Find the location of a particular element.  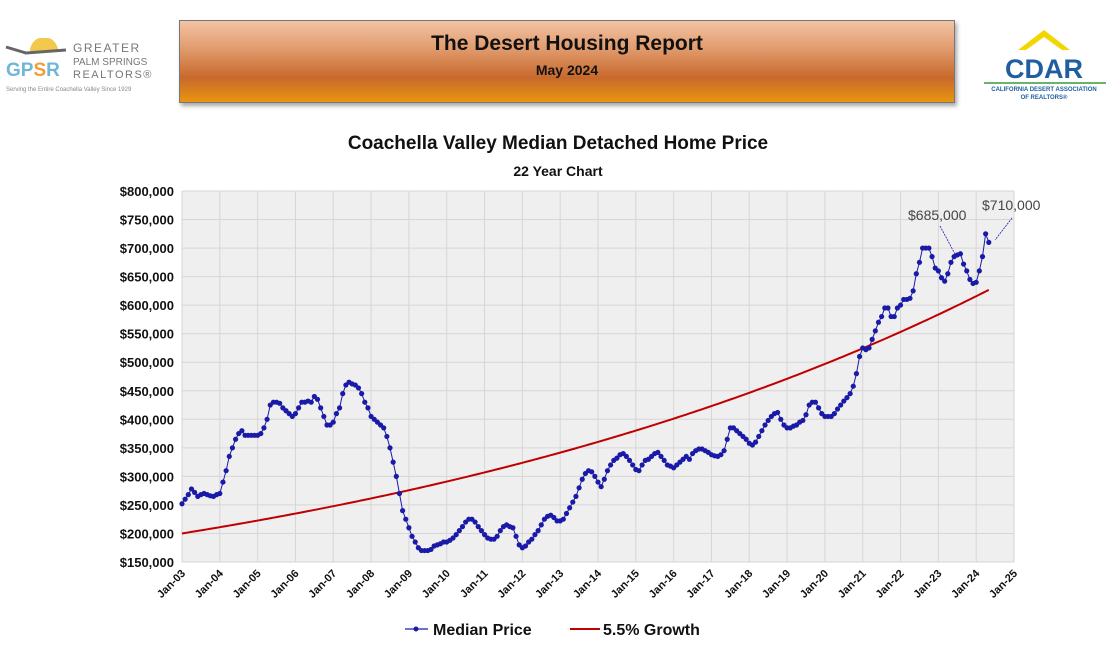

x-tick-label: Jan-25 is located at coordinates (1003, 584).